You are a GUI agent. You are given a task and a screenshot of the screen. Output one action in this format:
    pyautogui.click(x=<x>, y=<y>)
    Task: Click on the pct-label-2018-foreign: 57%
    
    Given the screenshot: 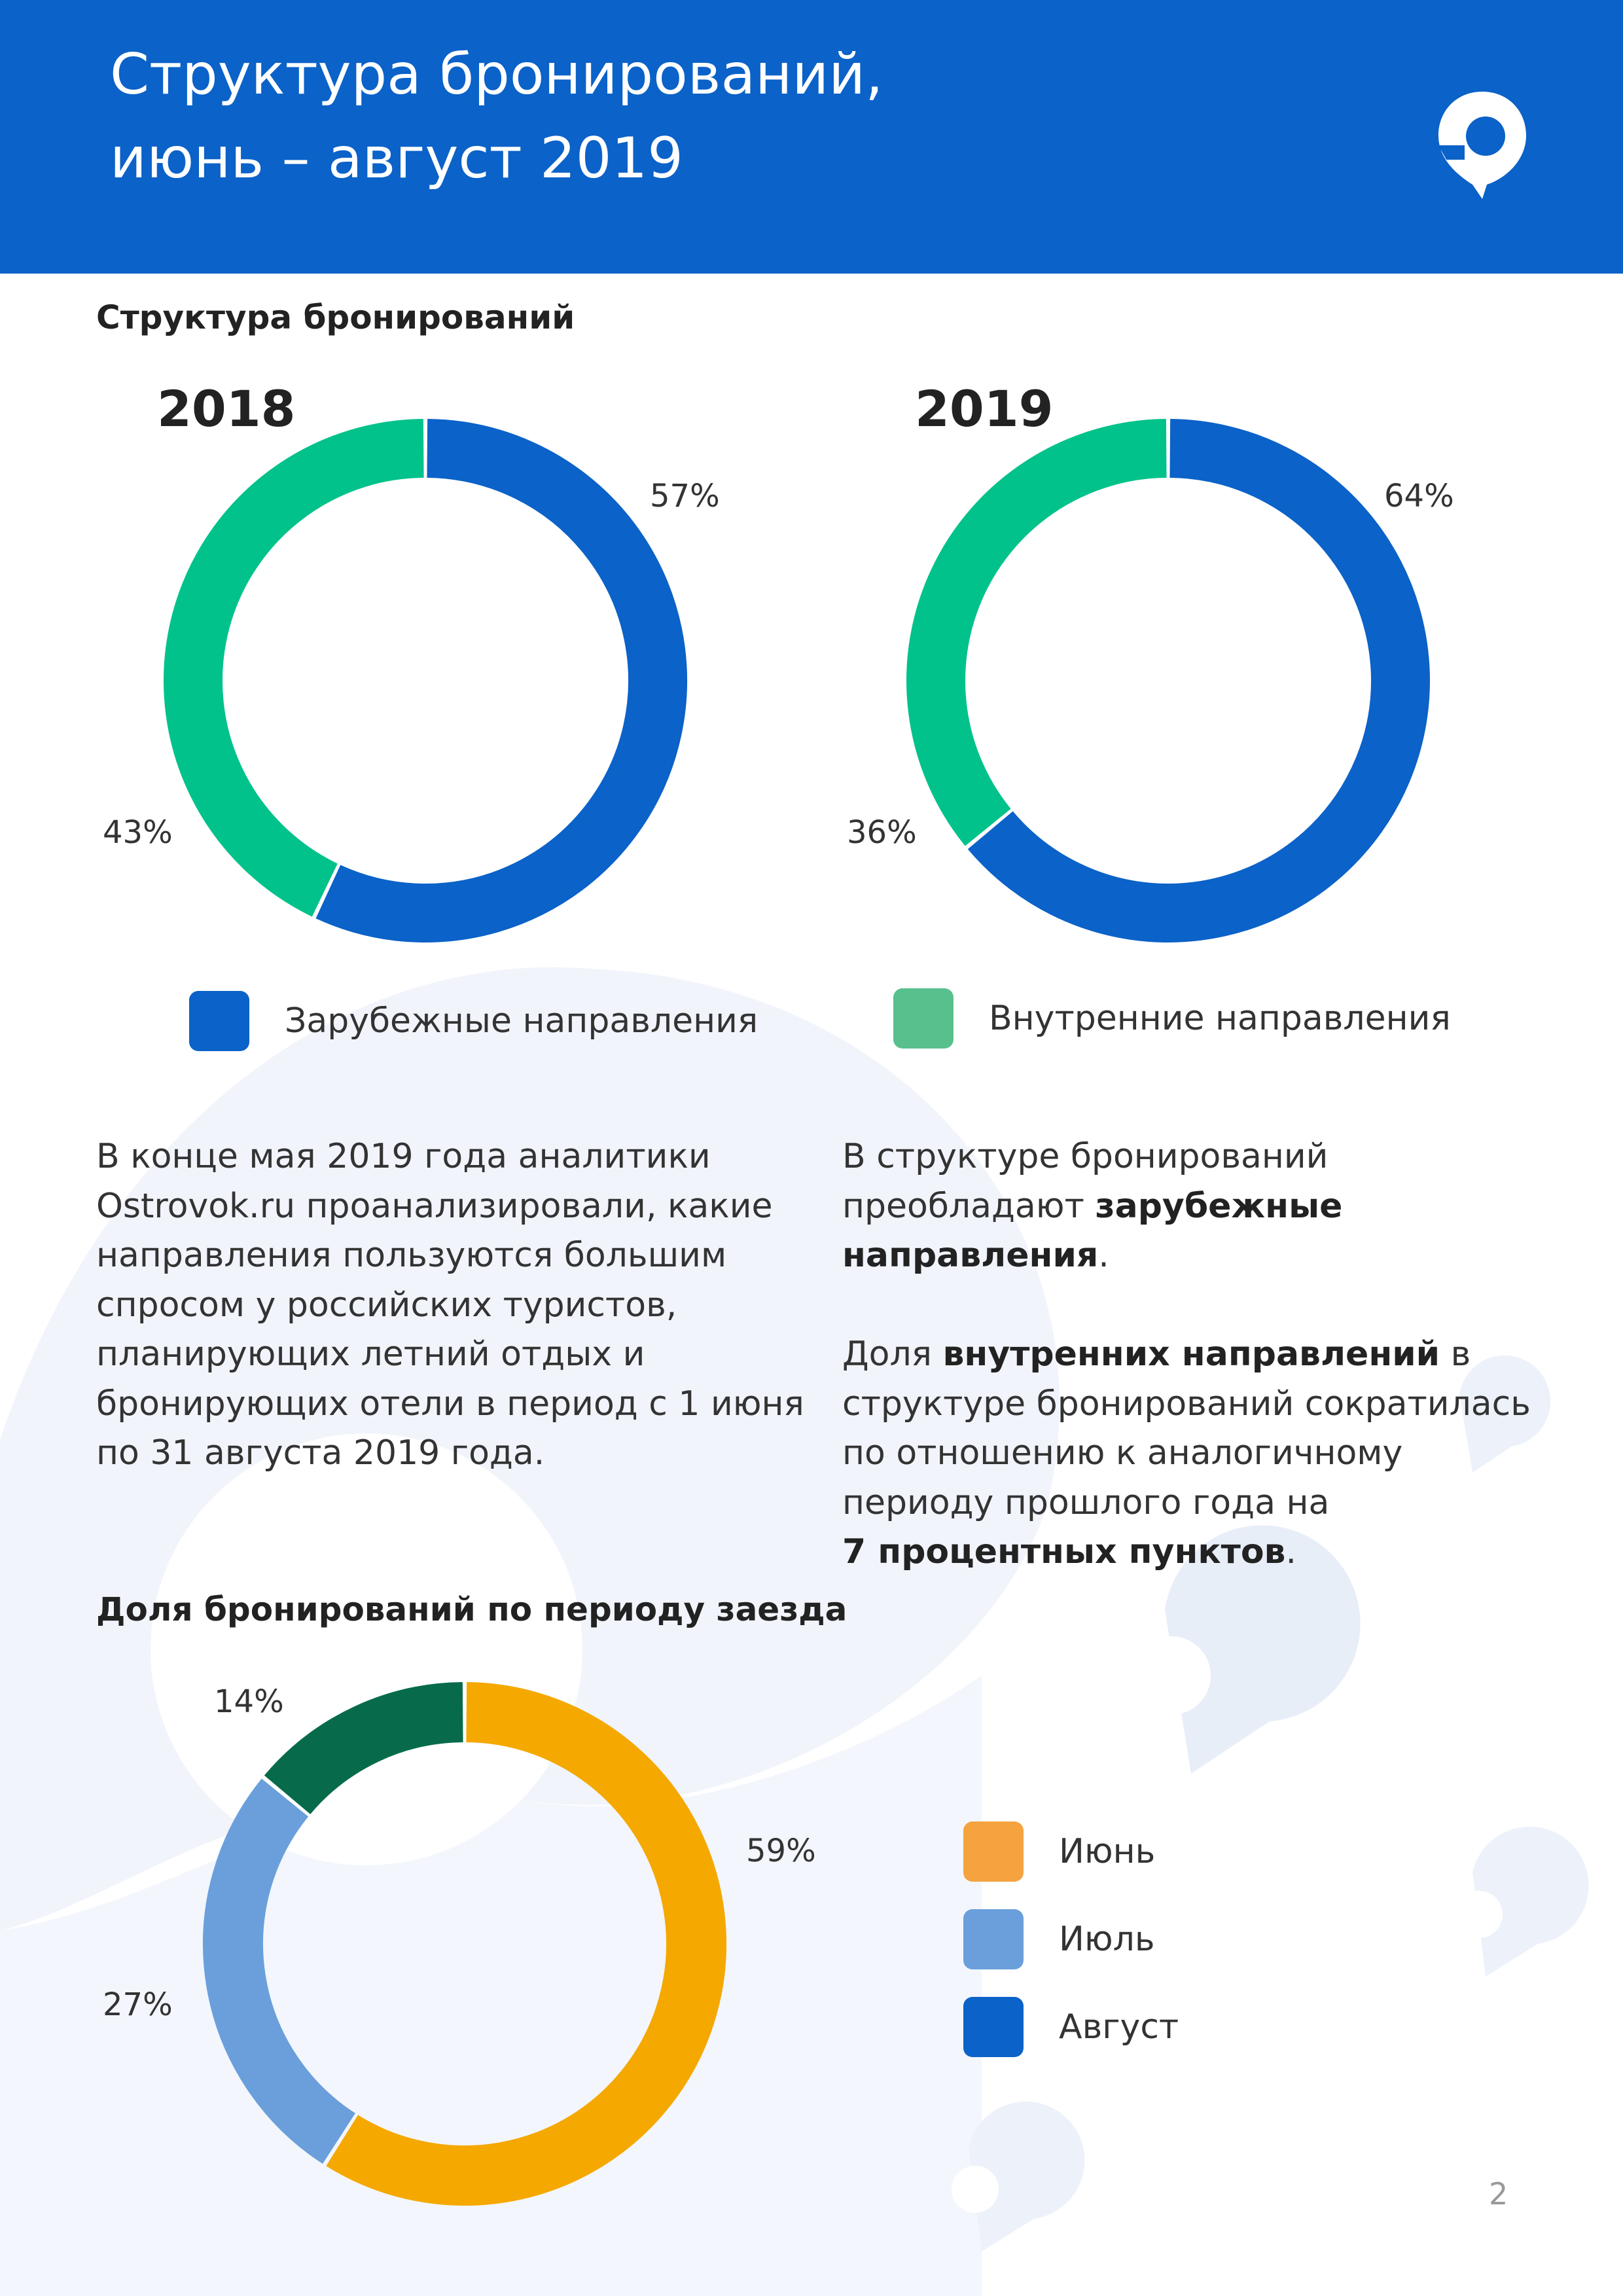 What is the action you would take?
    pyautogui.click(x=685, y=496)
    